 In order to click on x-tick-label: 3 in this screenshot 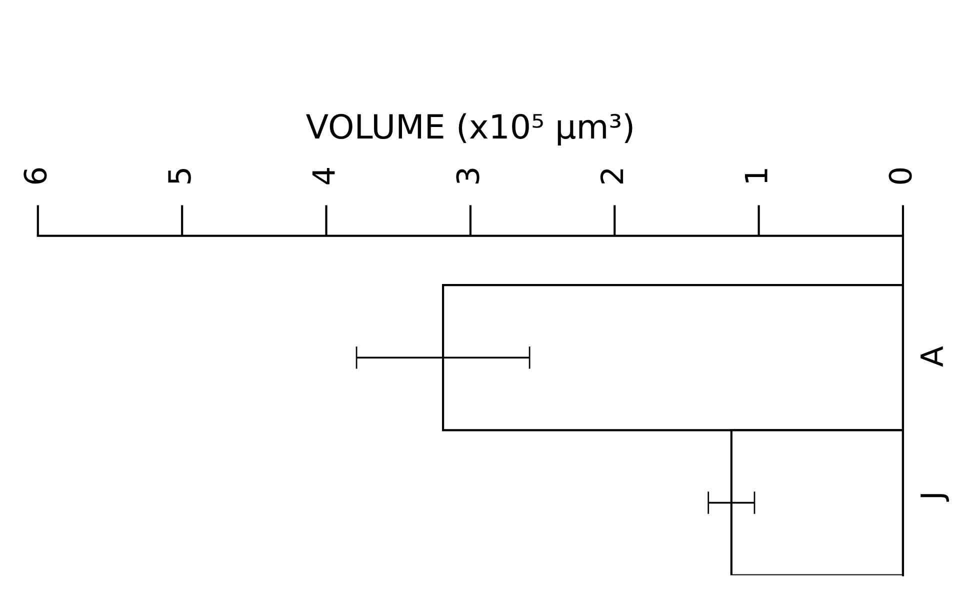, I will do `click(468, 176)`.